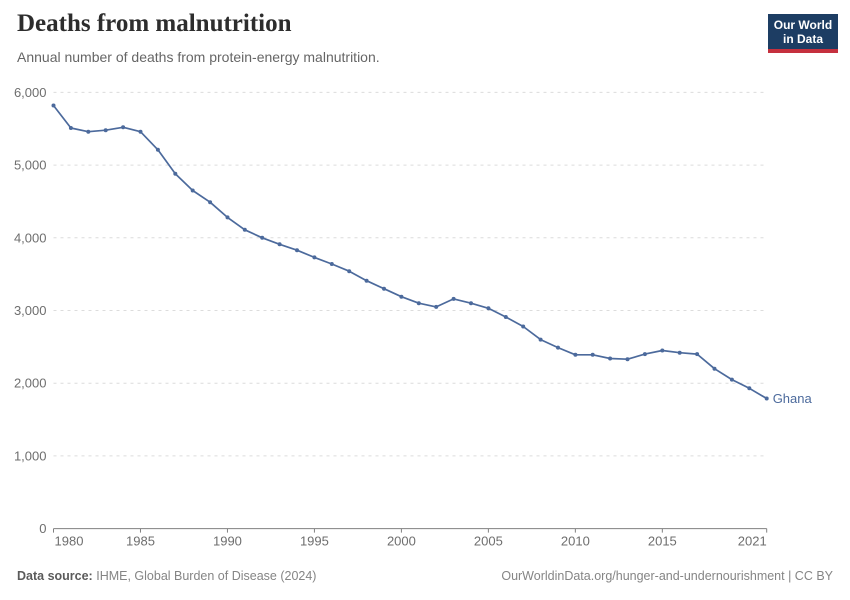 The image size is (850, 600). I want to click on series-label: Ghana, so click(793, 398).